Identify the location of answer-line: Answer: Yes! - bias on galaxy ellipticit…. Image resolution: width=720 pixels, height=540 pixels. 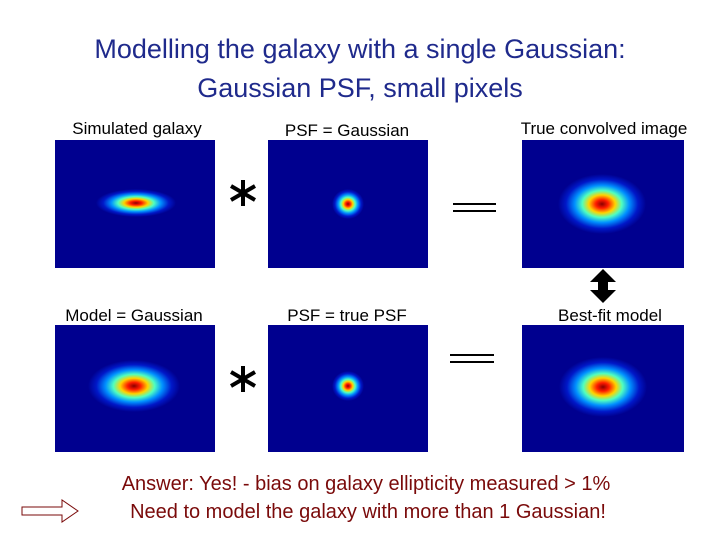
(366, 484).